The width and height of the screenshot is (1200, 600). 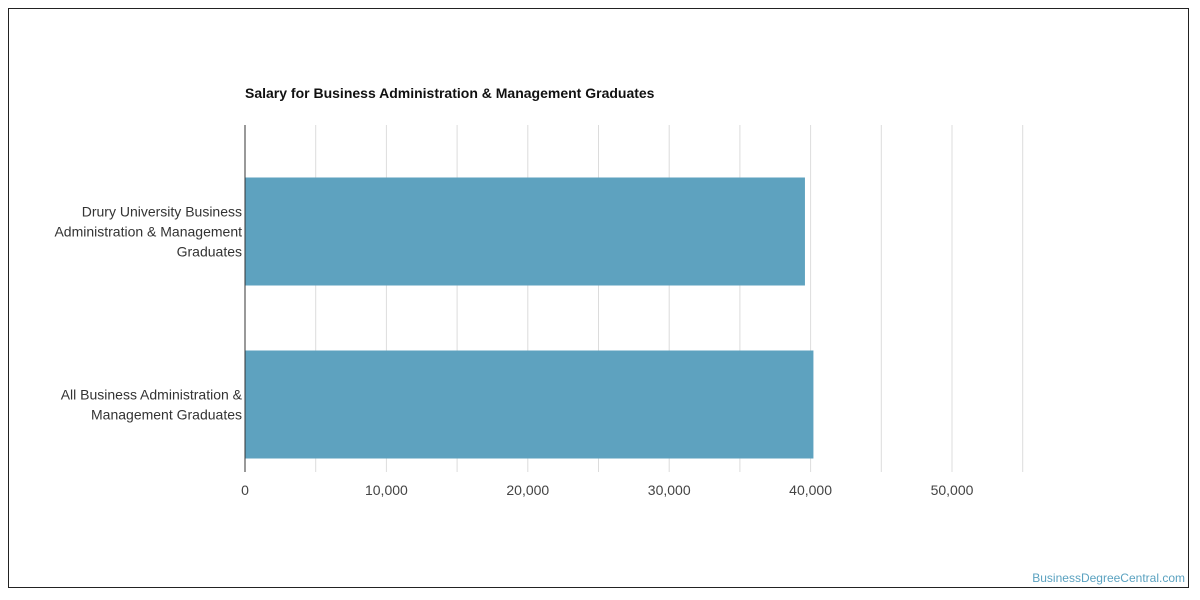 What do you see at coordinates (162, 212) in the screenshot?
I see `category-label: Drury University Business` at bounding box center [162, 212].